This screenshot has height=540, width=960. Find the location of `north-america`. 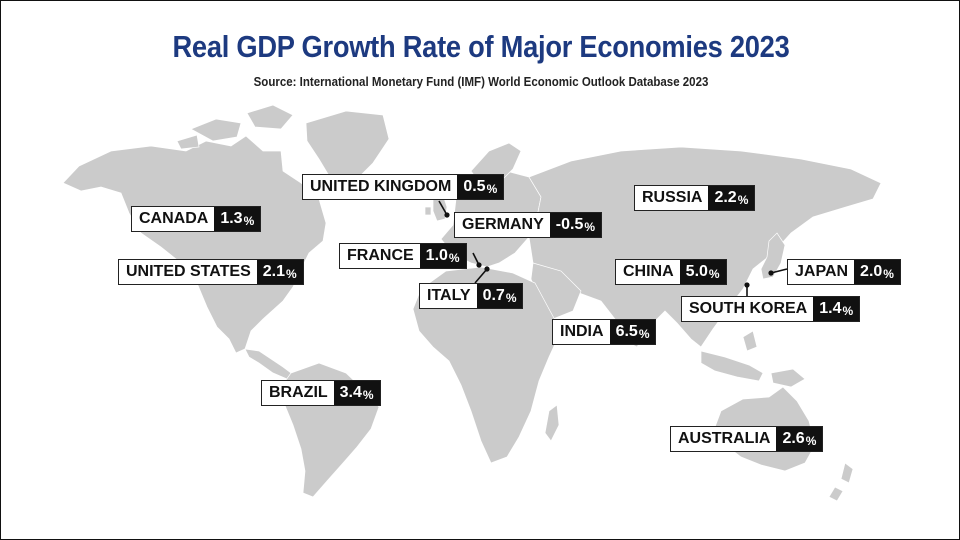

north-america is located at coordinates (194, 244).